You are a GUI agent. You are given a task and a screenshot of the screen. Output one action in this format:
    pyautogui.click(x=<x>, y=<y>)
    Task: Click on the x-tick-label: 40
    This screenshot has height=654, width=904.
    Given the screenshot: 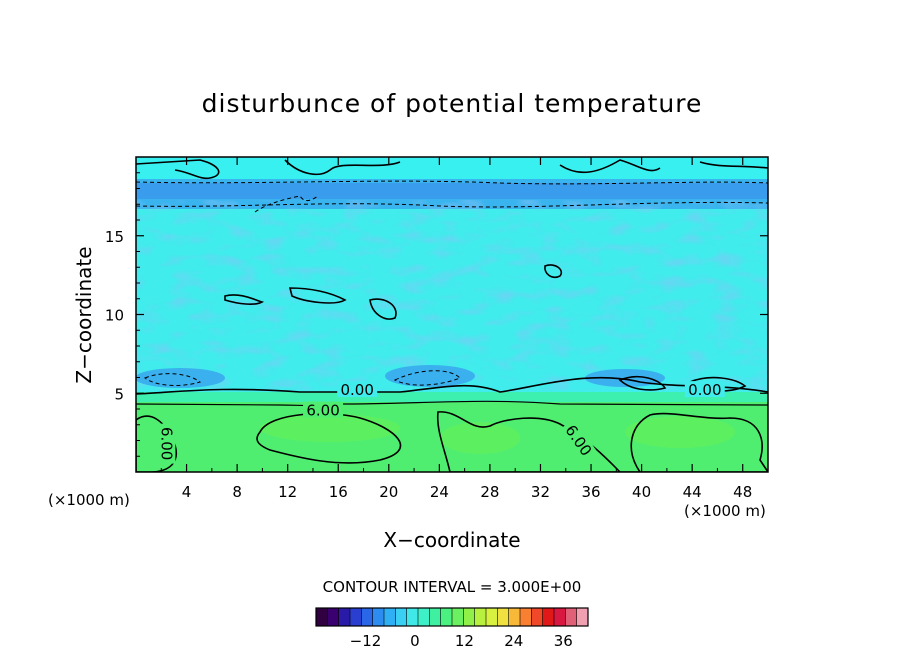 What is the action you would take?
    pyautogui.click(x=641, y=492)
    